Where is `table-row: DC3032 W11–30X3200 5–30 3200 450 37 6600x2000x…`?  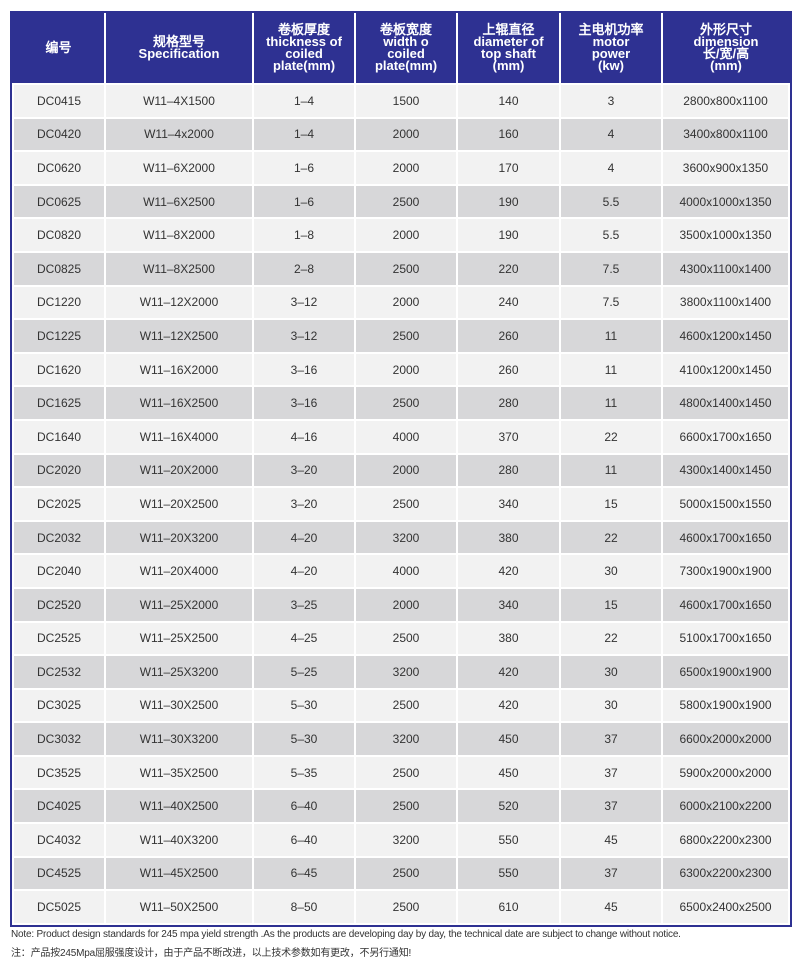 table-row: DC3032 W11–30X3200 5–30 3200 450 37 6600x2000x… is located at coordinates (401, 739).